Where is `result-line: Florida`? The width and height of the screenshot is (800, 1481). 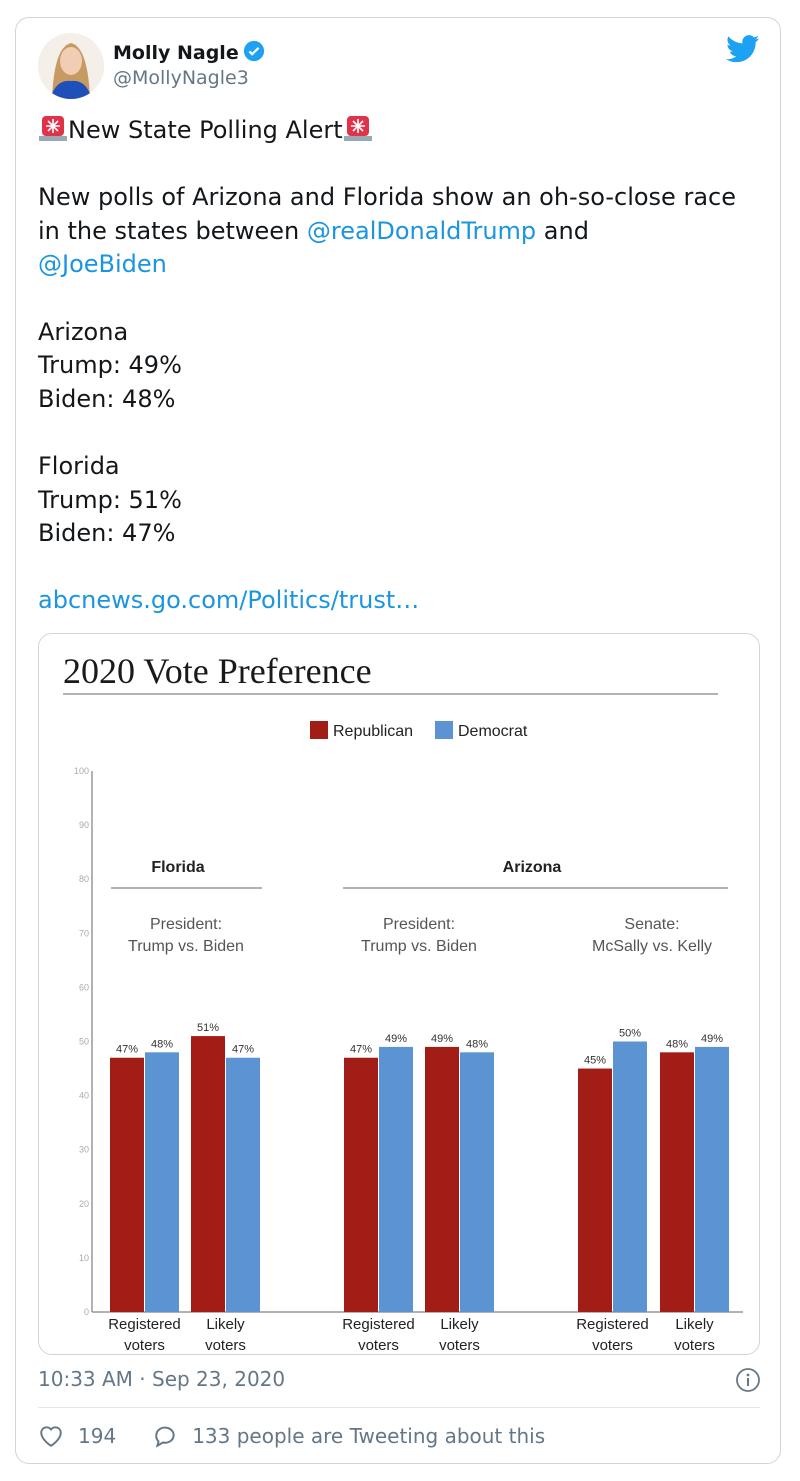 result-line: Florida is located at coordinates (79, 465).